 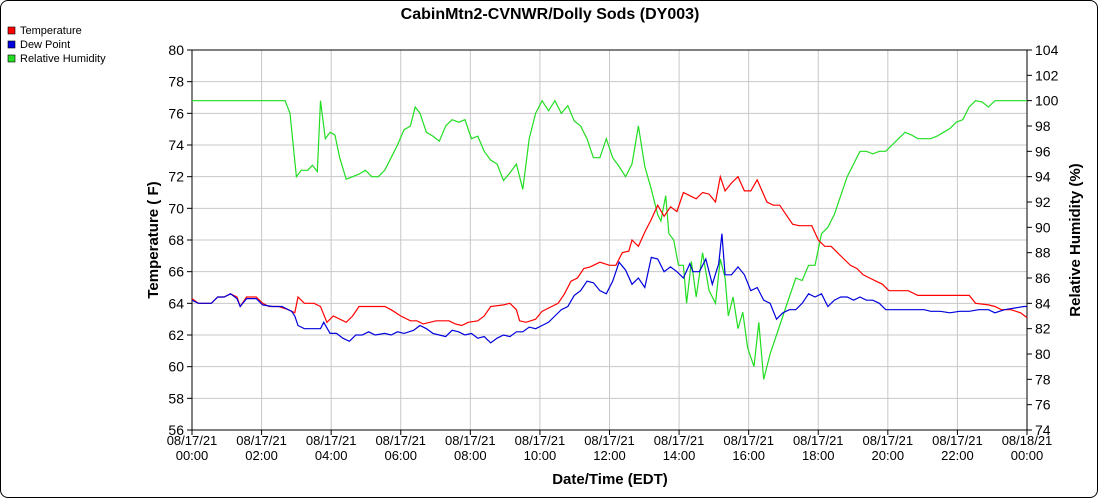 What do you see at coordinates (400, 455) in the screenshot?
I see `x-tick-time: 06:00` at bounding box center [400, 455].